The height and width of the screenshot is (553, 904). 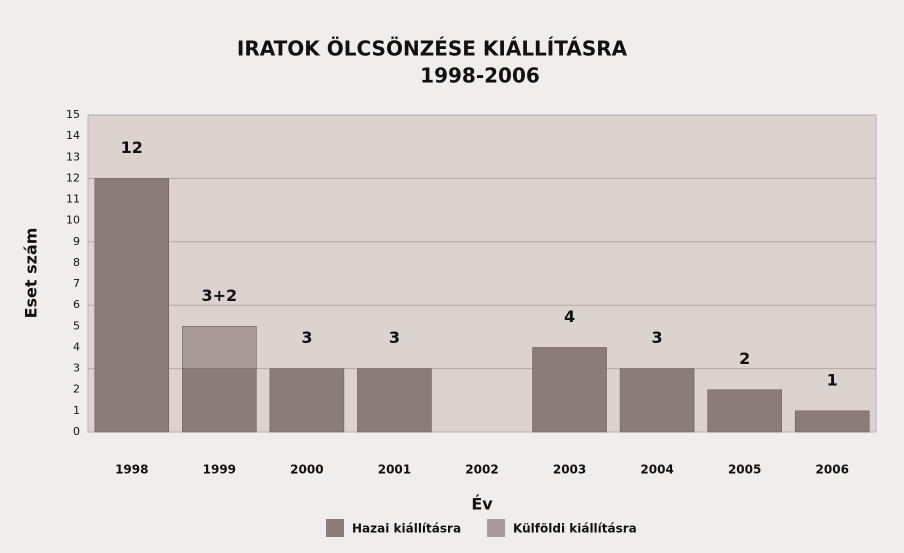 What do you see at coordinates (569, 470) in the screenshot?
I see `x-tick-label: 2003` at bounding box center [569, 470].